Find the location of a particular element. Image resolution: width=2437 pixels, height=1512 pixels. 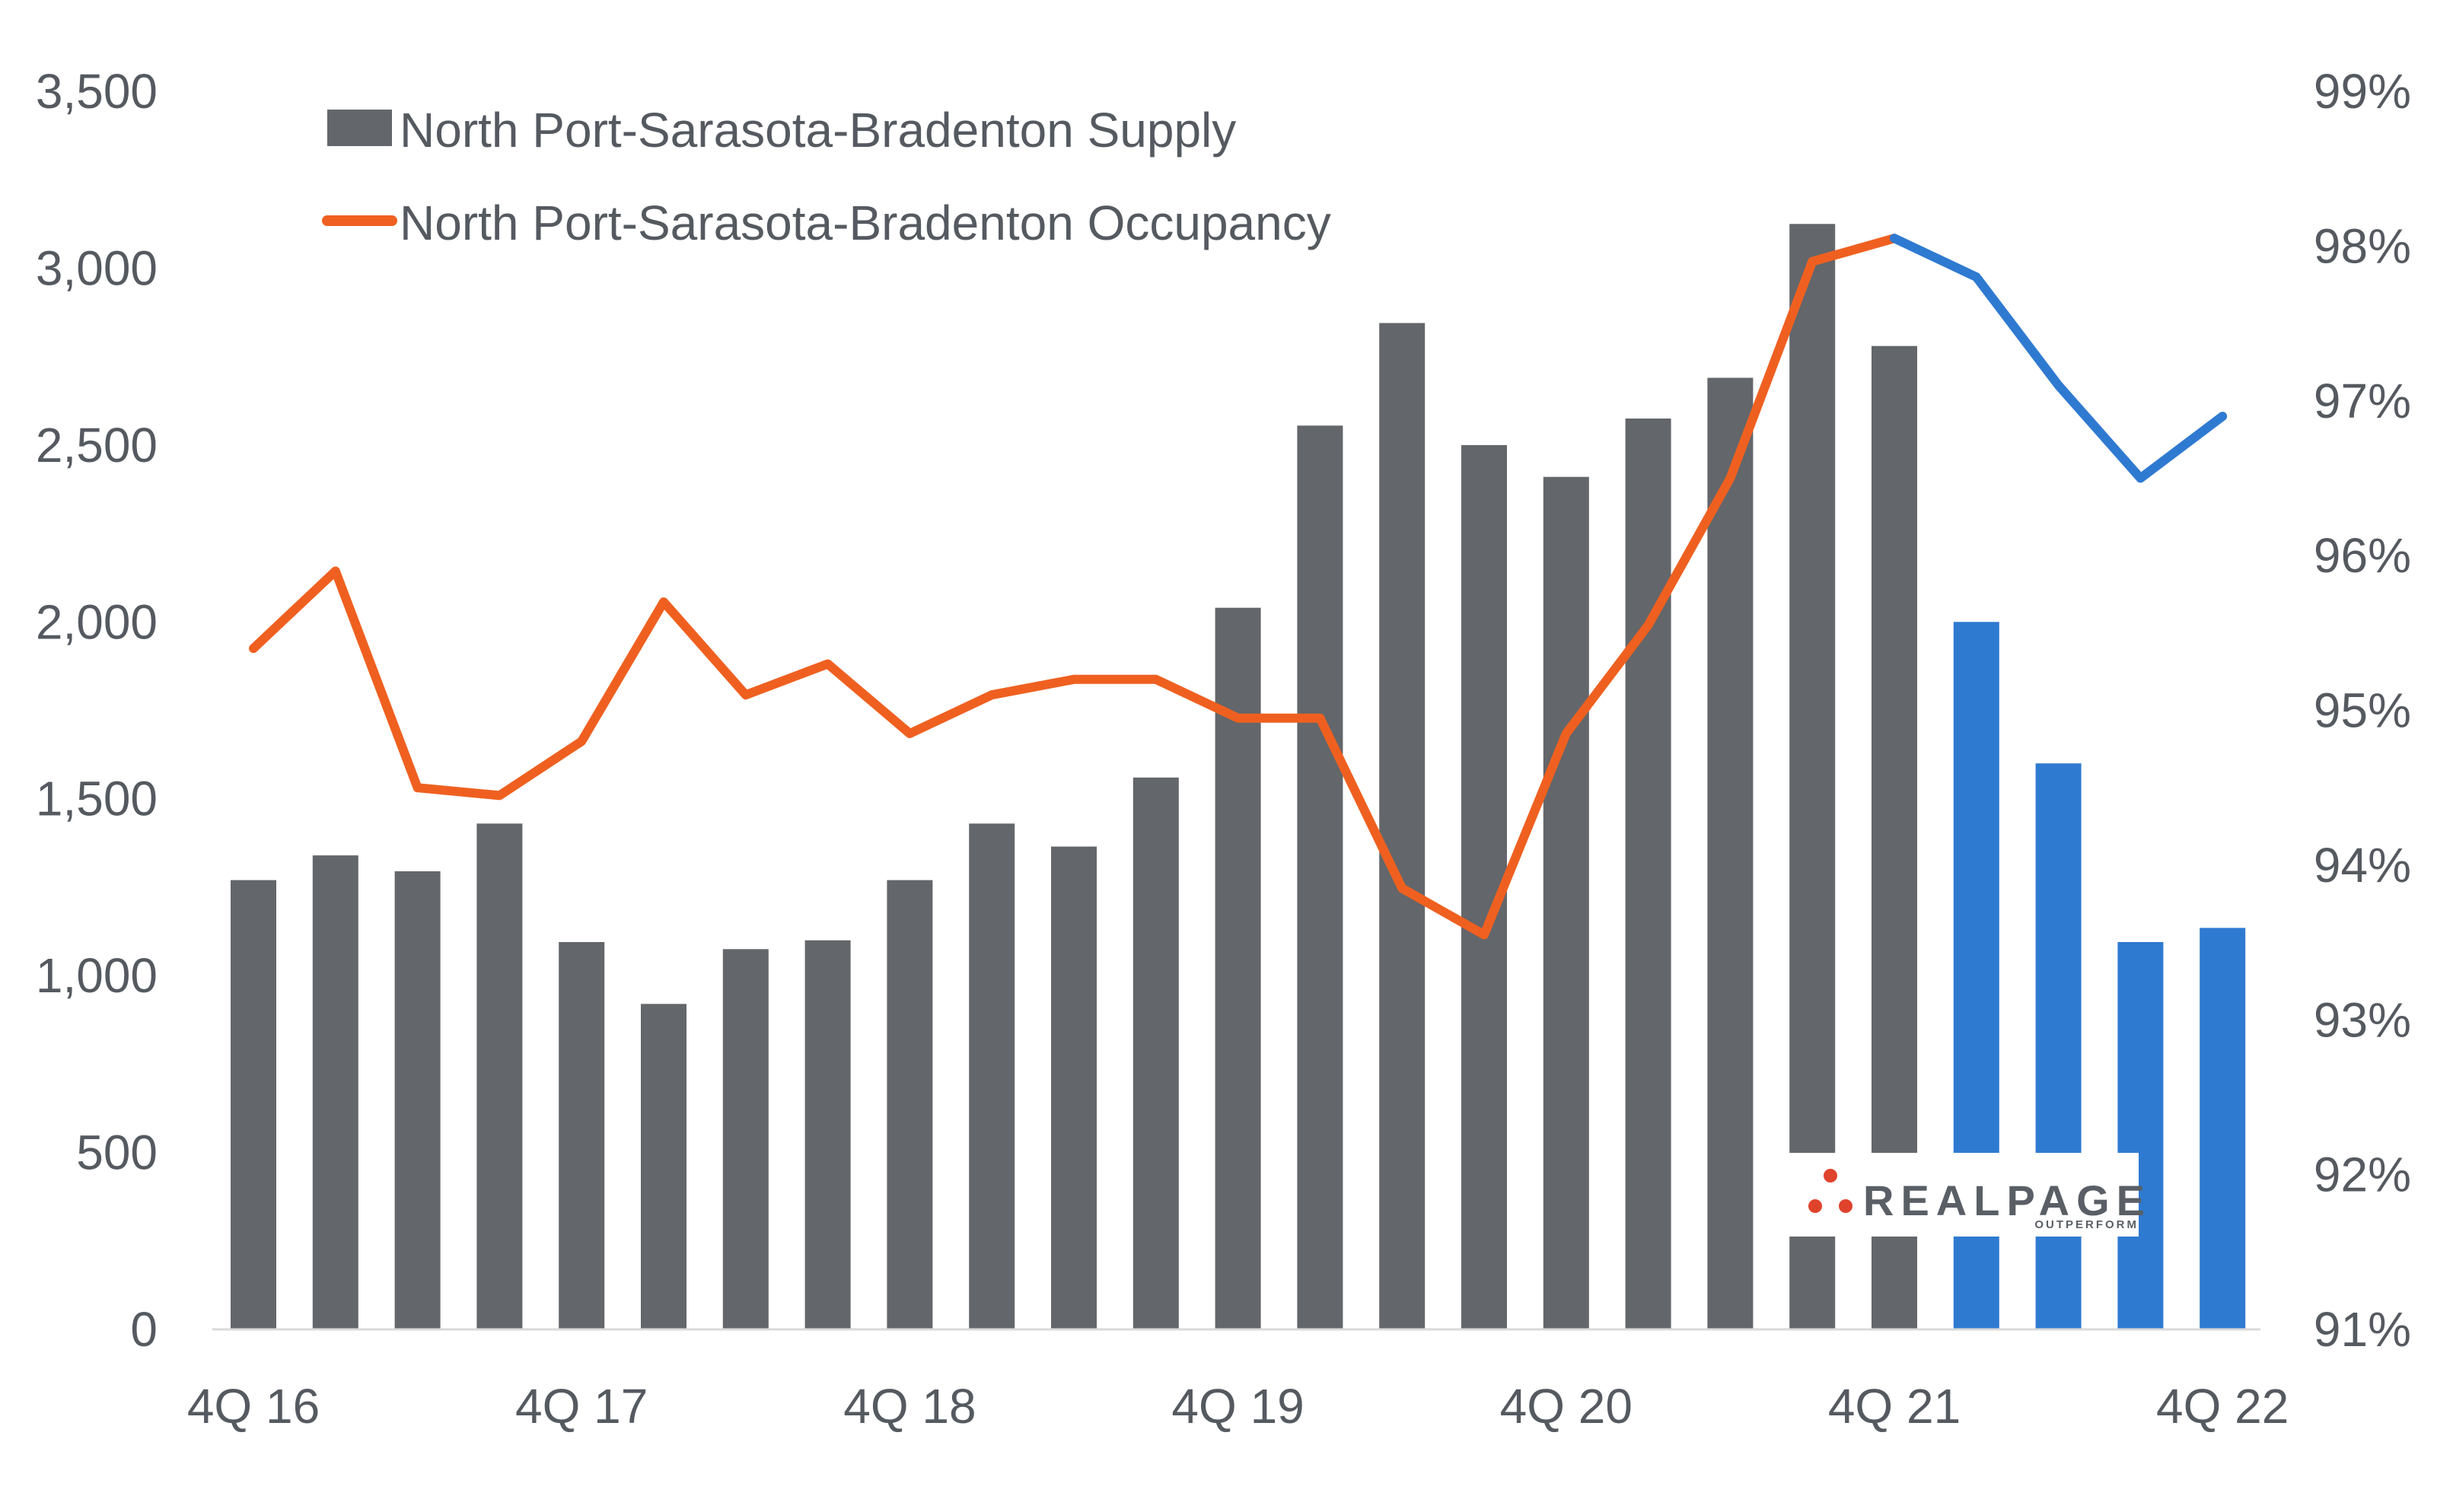

x-tick-label: 4Q 17 is located at coordinates (581, 1406).